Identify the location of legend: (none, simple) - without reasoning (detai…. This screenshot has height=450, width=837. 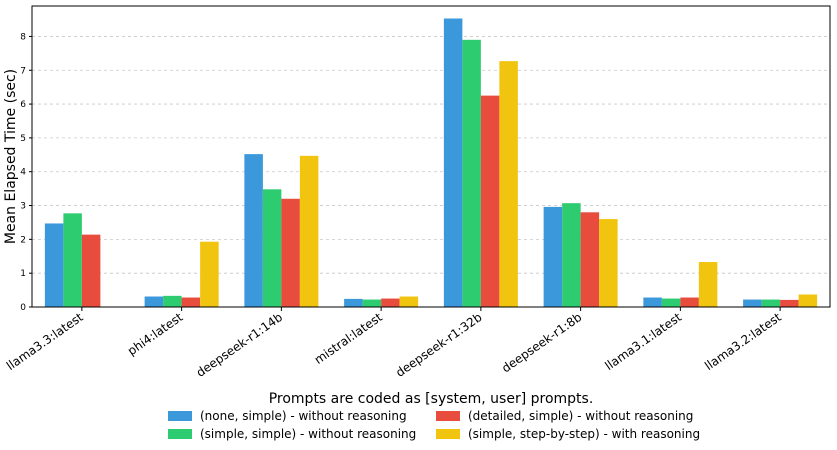
(434, 425).